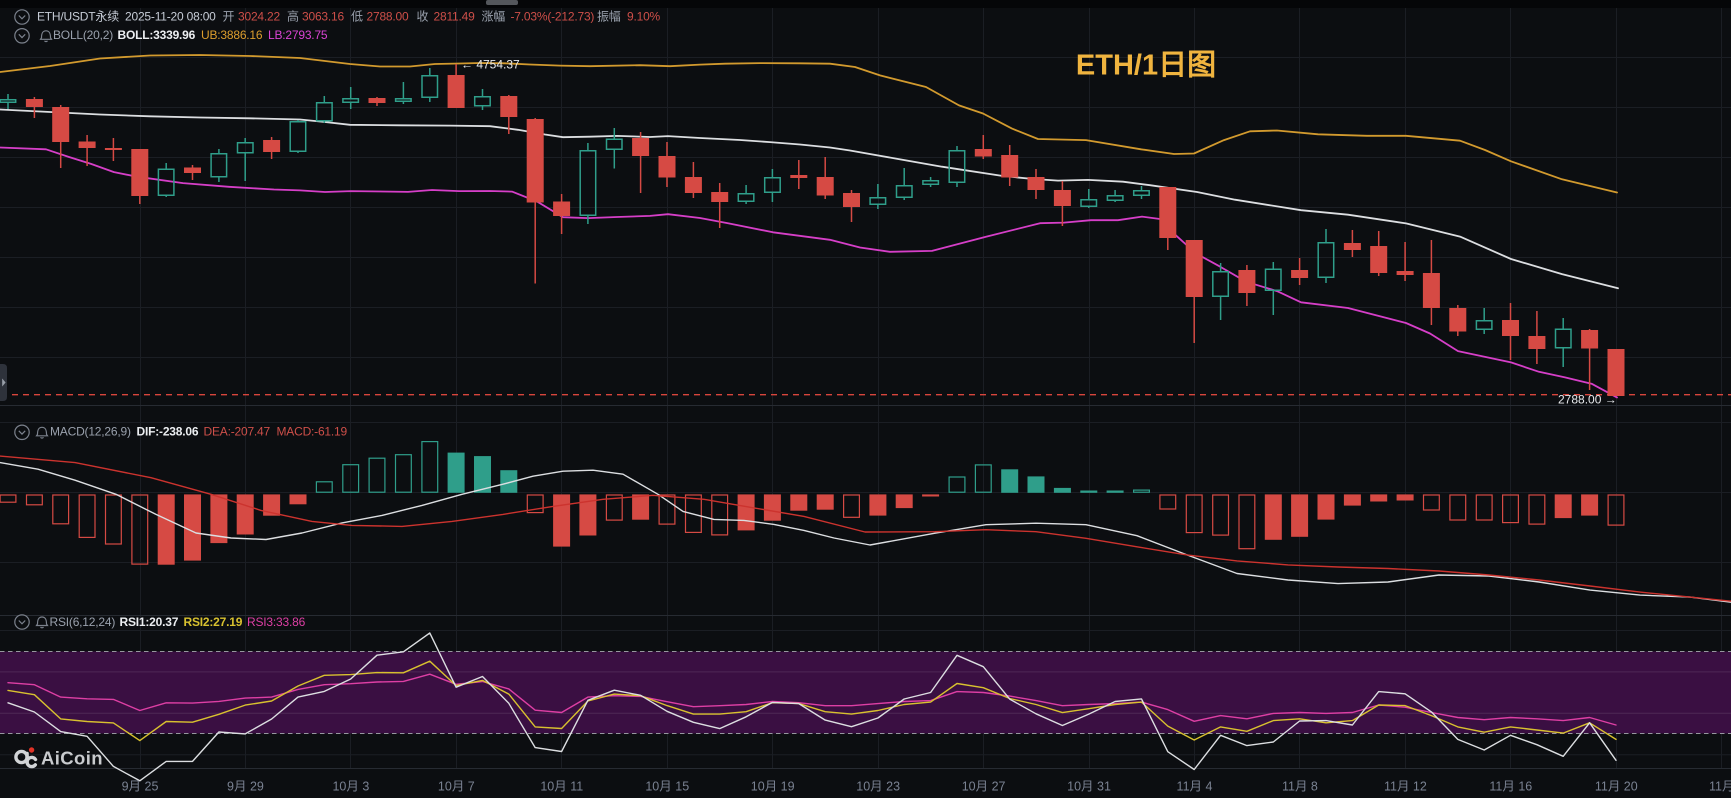  Describe the element at coordinates (78, 17) in the screenshot. I see `svg-text: ETH/USDT永续` at that location.